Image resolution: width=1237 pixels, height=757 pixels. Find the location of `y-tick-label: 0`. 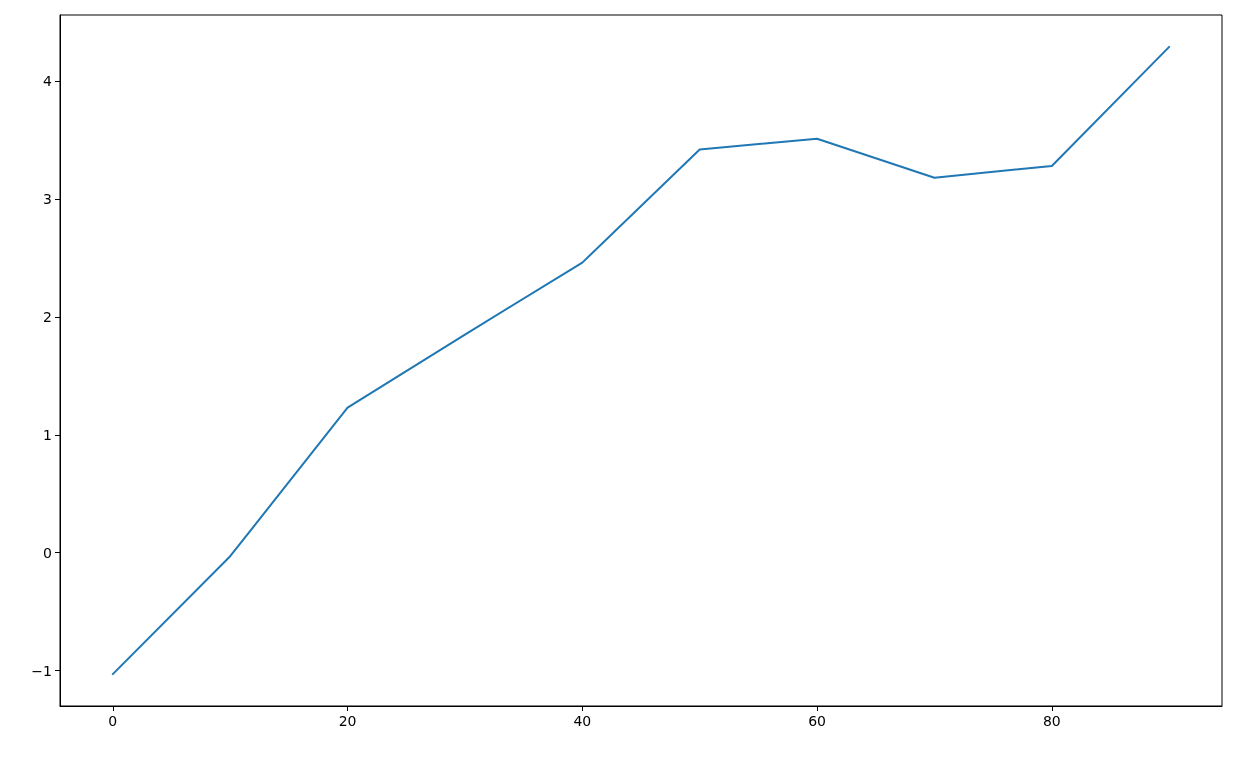

y-tick-label: 0 is located at coordinates (47, 552).